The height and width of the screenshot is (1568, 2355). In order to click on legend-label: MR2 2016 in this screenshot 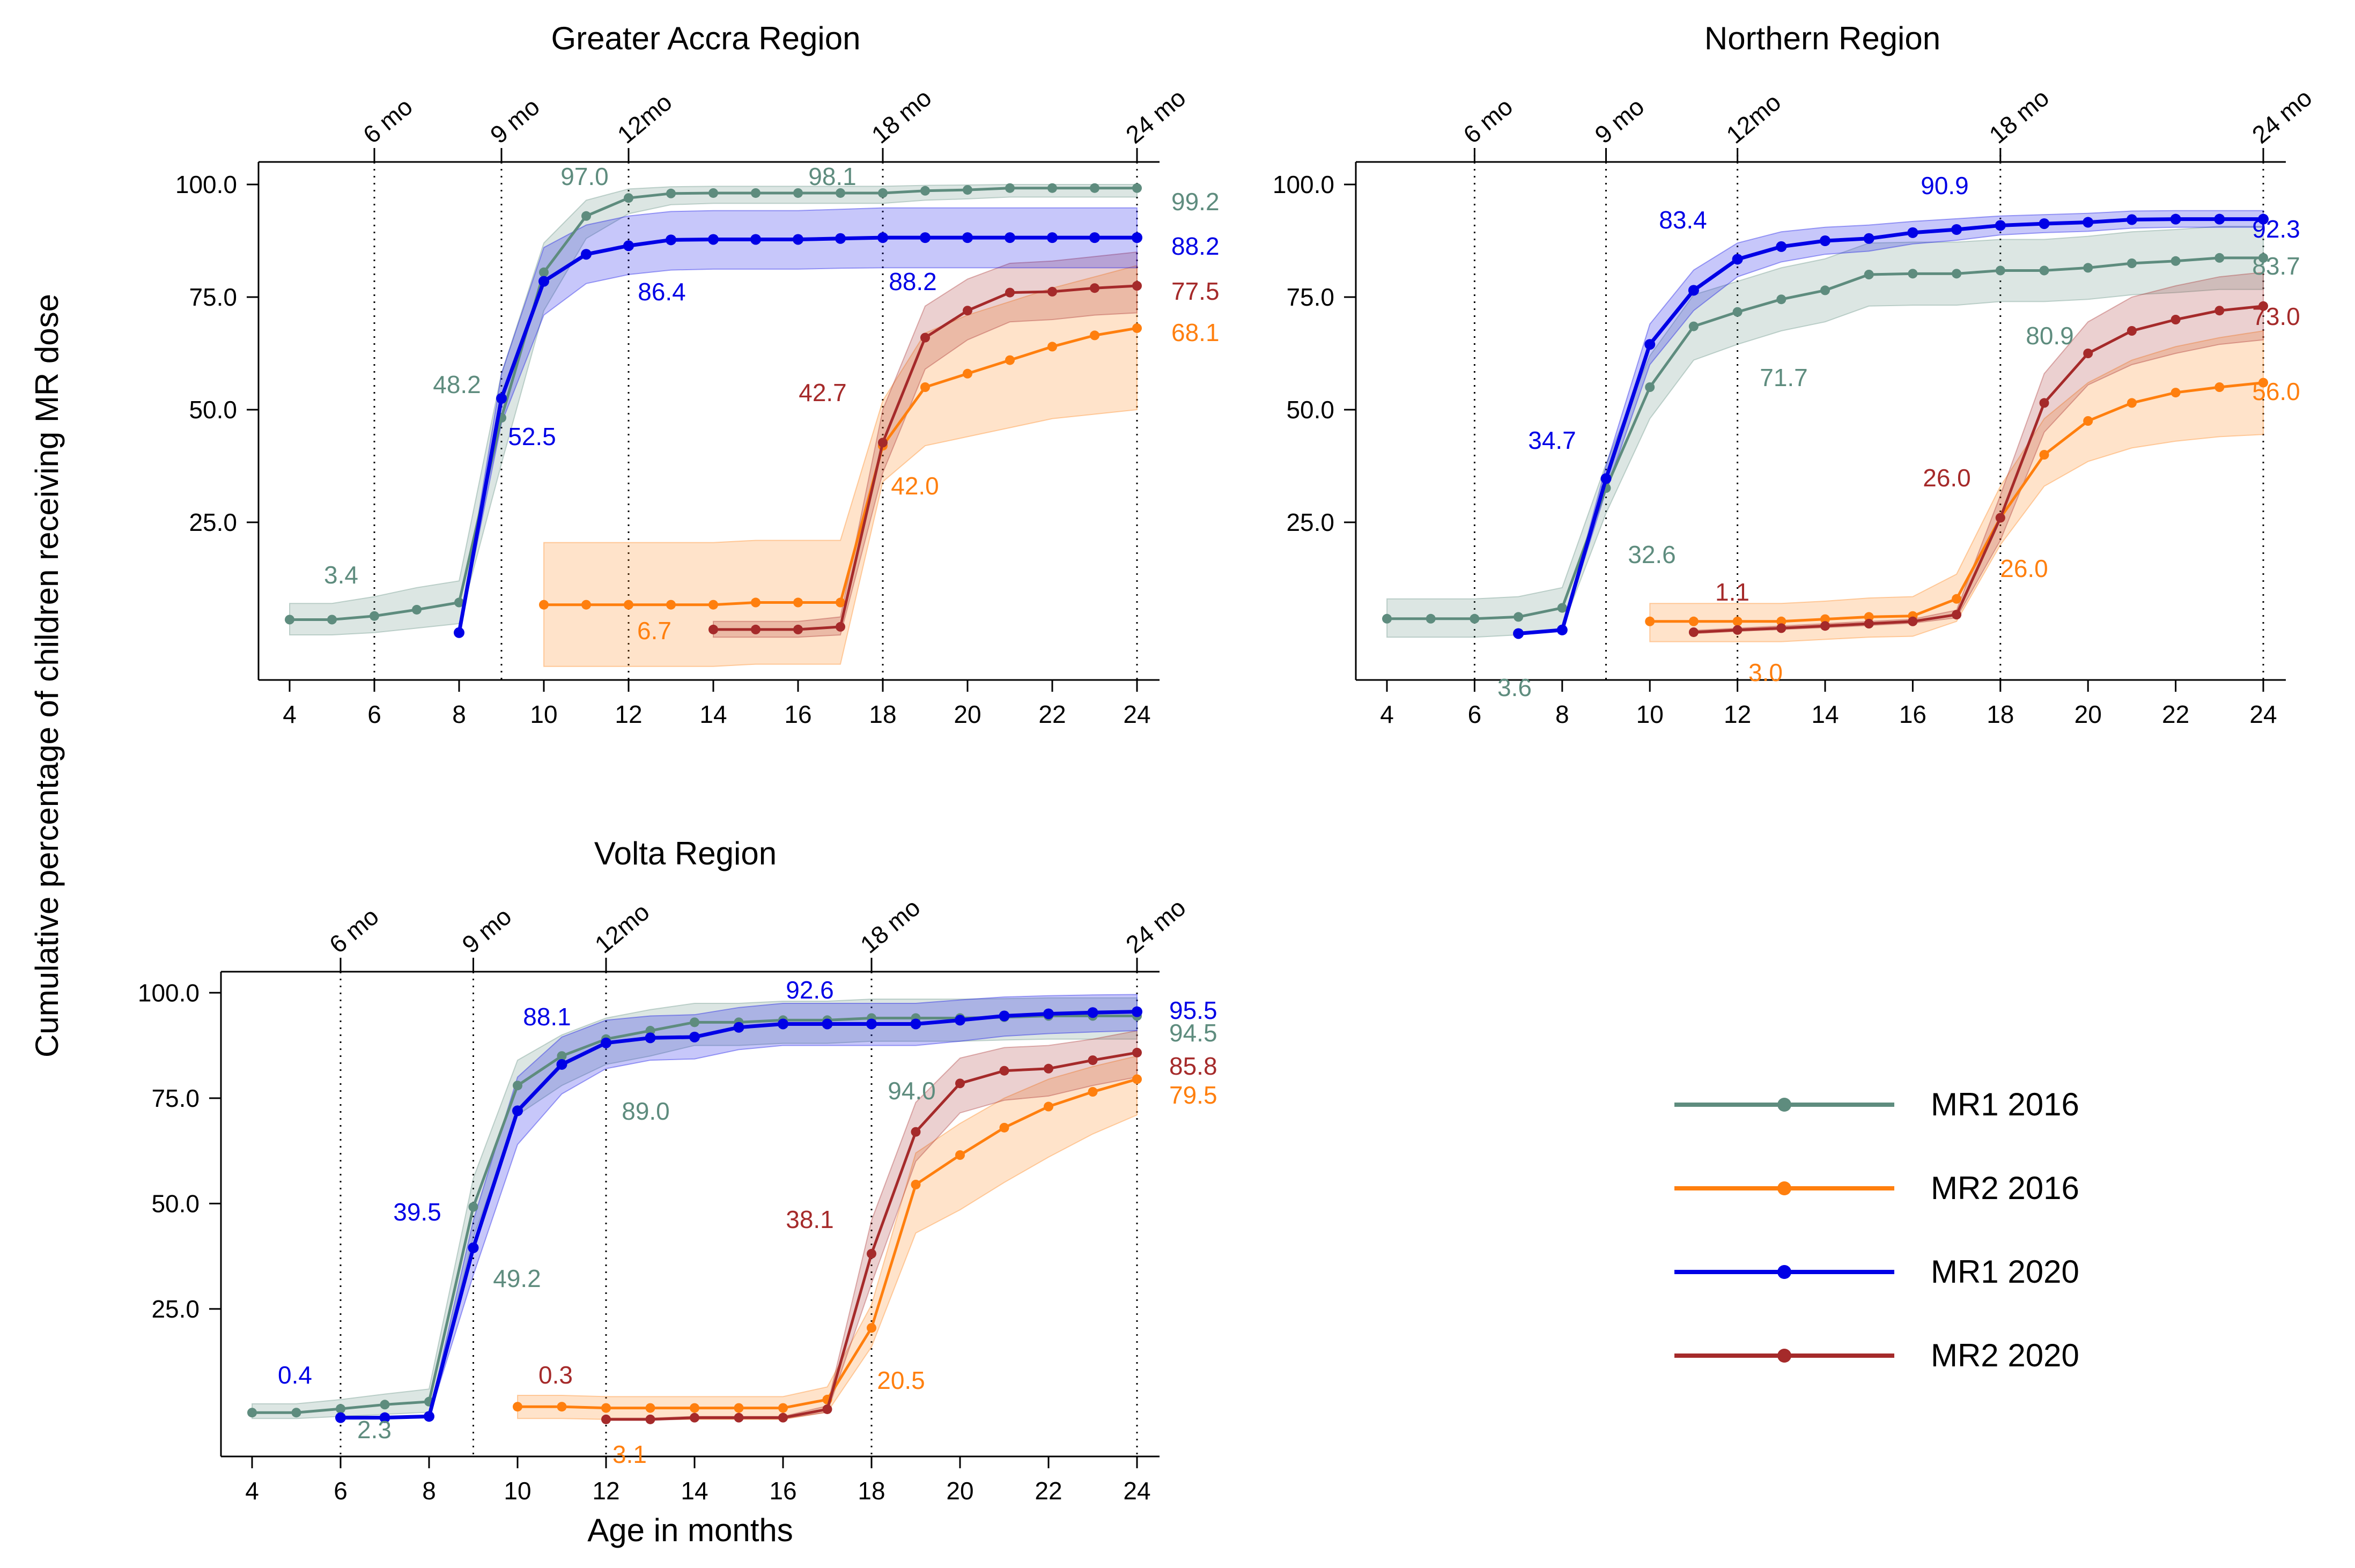, I will do `click(2005, 1188)`.